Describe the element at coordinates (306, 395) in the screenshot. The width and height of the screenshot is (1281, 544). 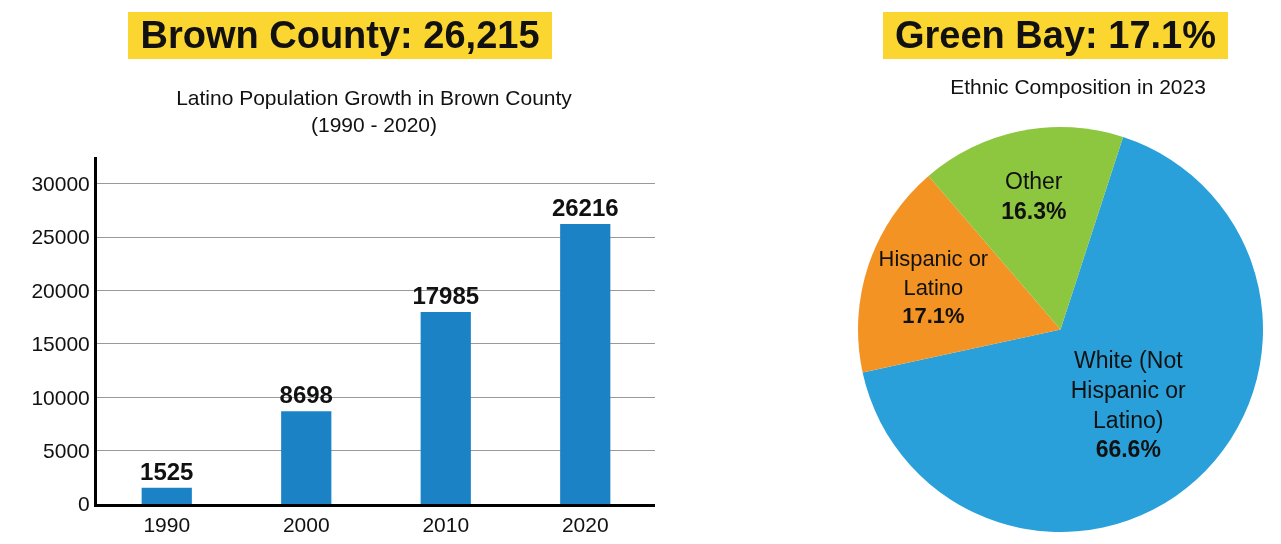
I see `data-label: 8698` at that location.